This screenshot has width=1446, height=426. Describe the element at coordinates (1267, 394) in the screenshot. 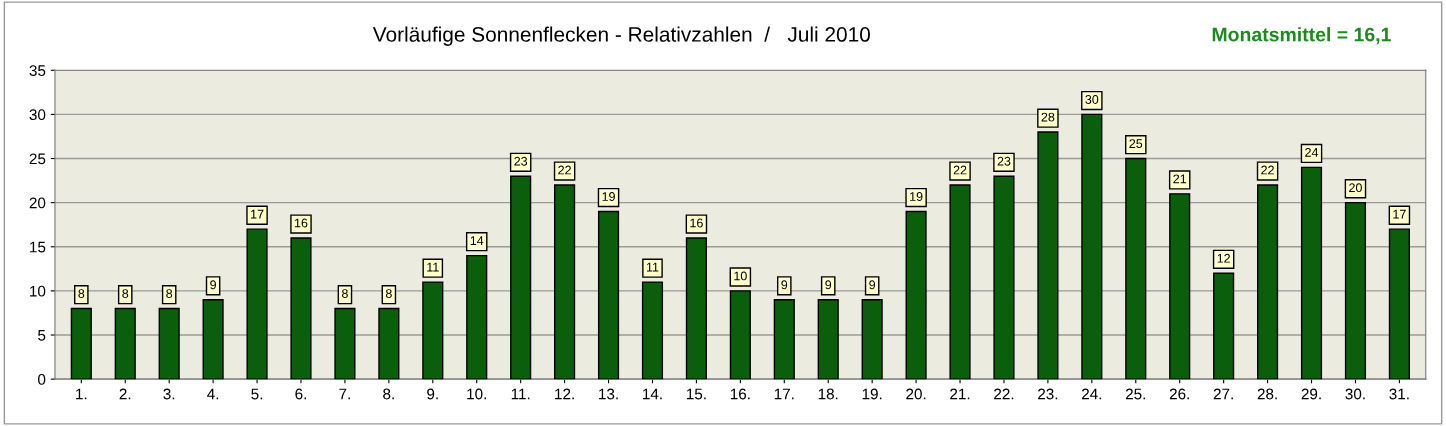

I see `x-tick-label: 28.` at that location.